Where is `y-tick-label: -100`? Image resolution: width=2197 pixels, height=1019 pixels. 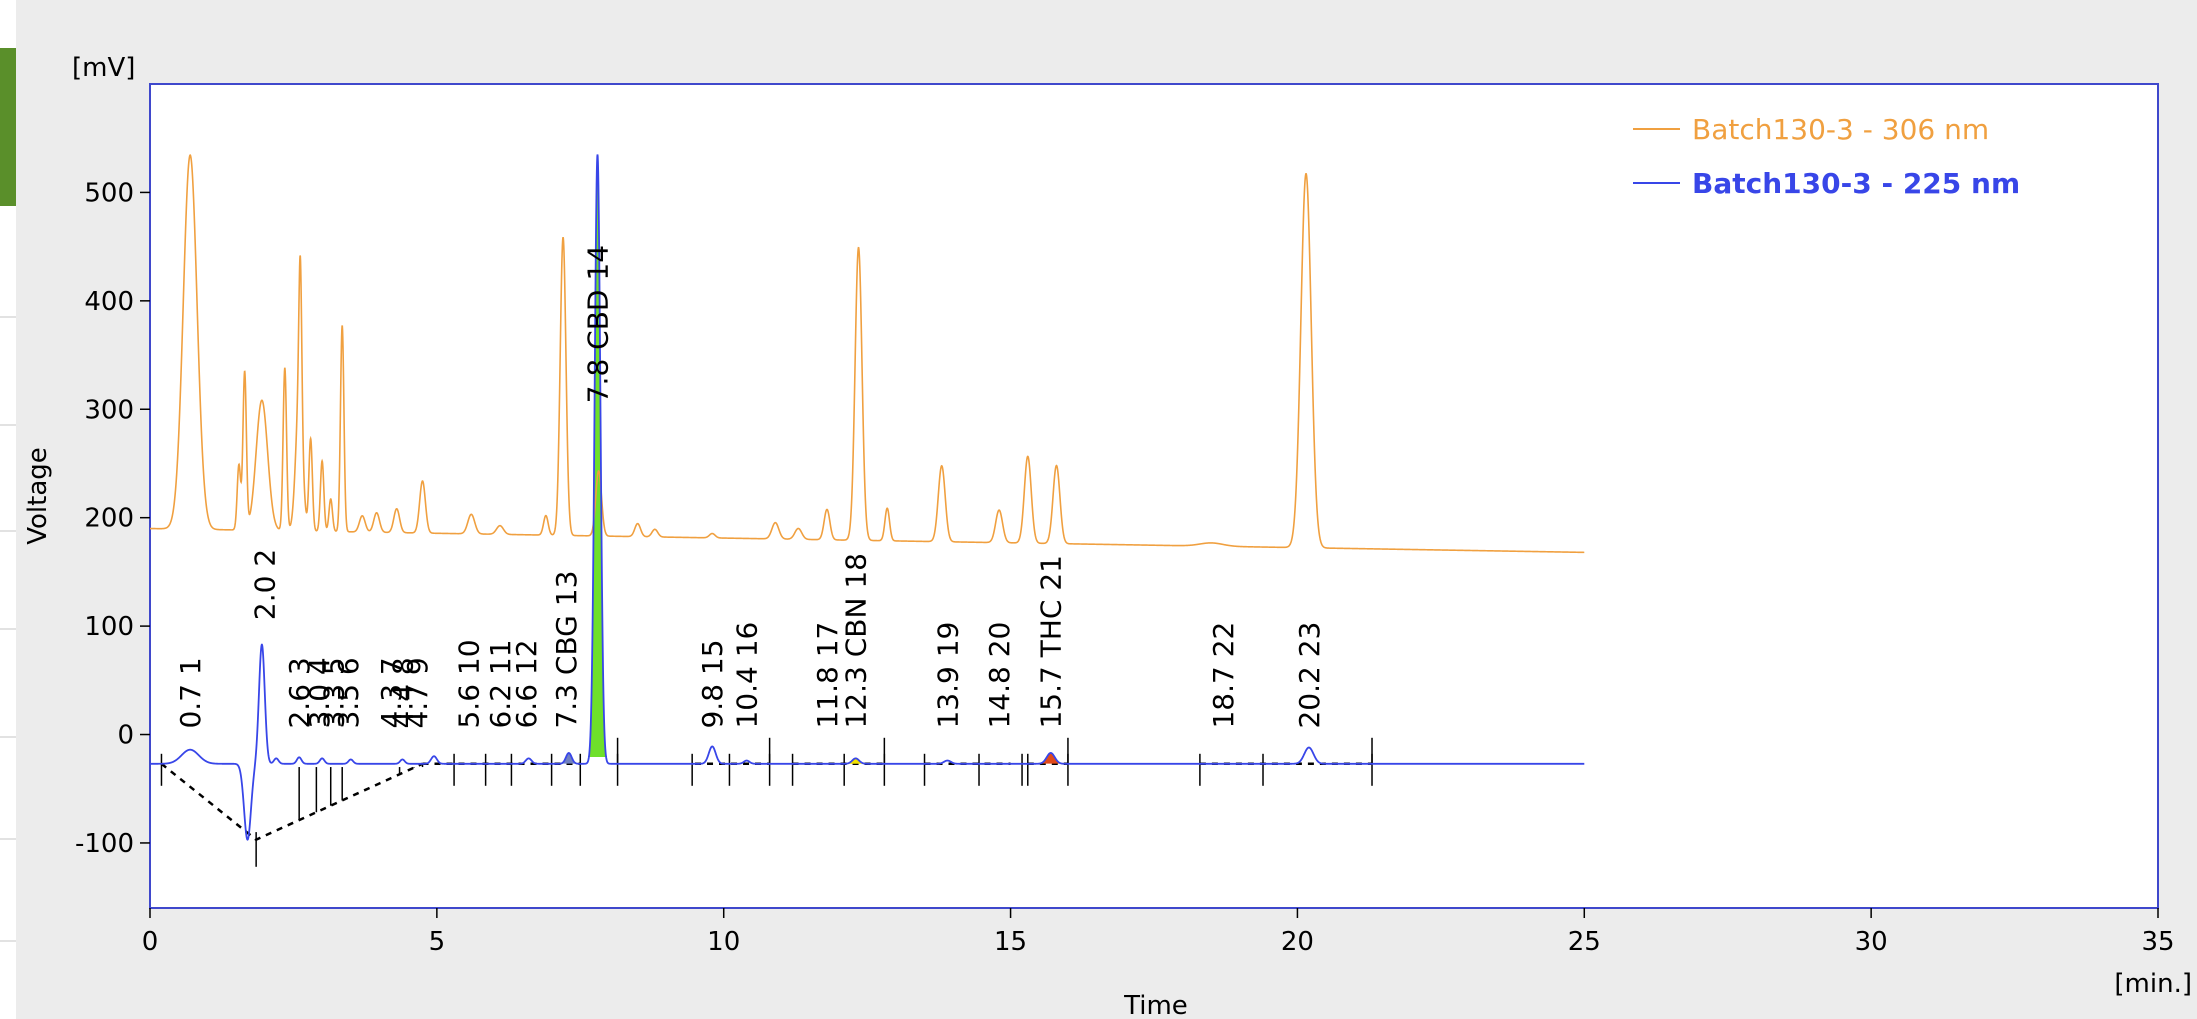
y-tick-label: -100 is located at coordinates (104, 844).